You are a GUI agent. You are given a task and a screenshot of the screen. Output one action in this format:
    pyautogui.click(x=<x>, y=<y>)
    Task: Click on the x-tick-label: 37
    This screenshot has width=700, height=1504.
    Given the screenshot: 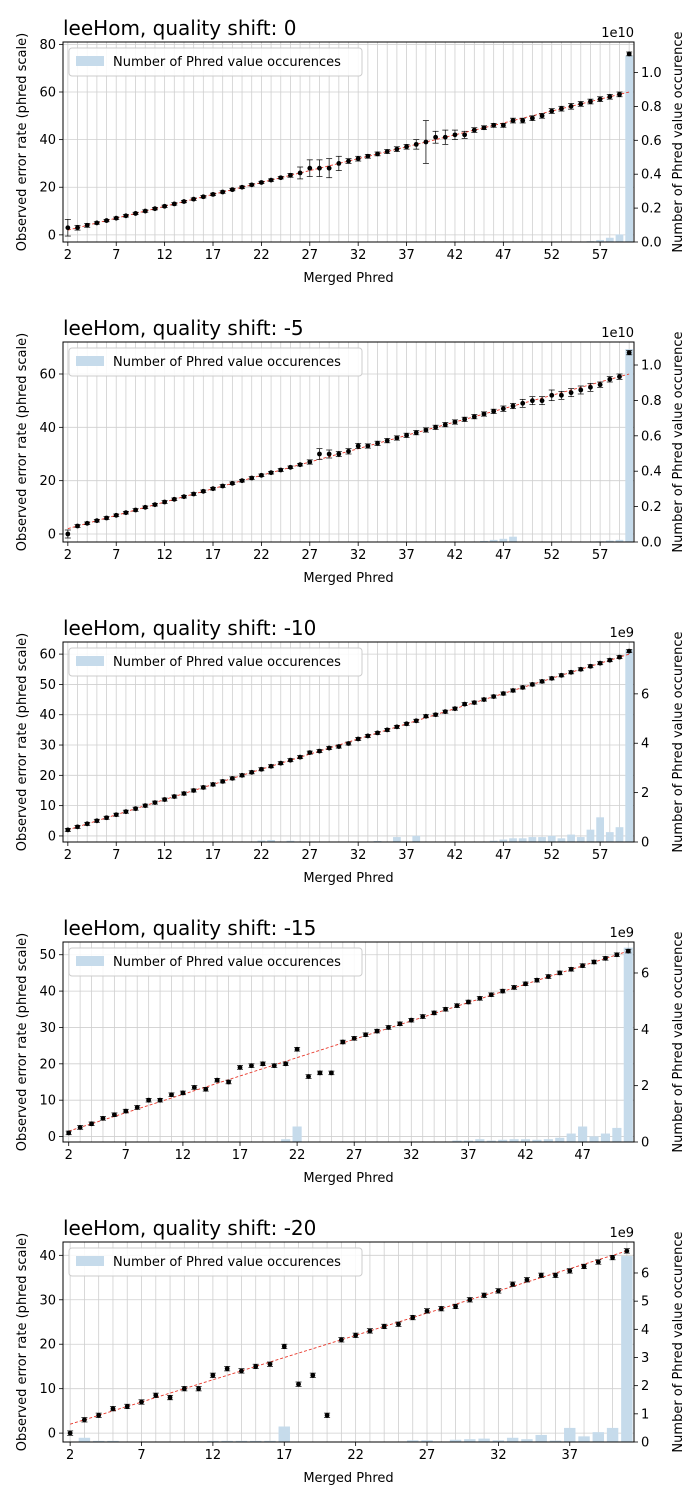 What is the action you would take?
    pyautogui.click(x=406, y=255)
    